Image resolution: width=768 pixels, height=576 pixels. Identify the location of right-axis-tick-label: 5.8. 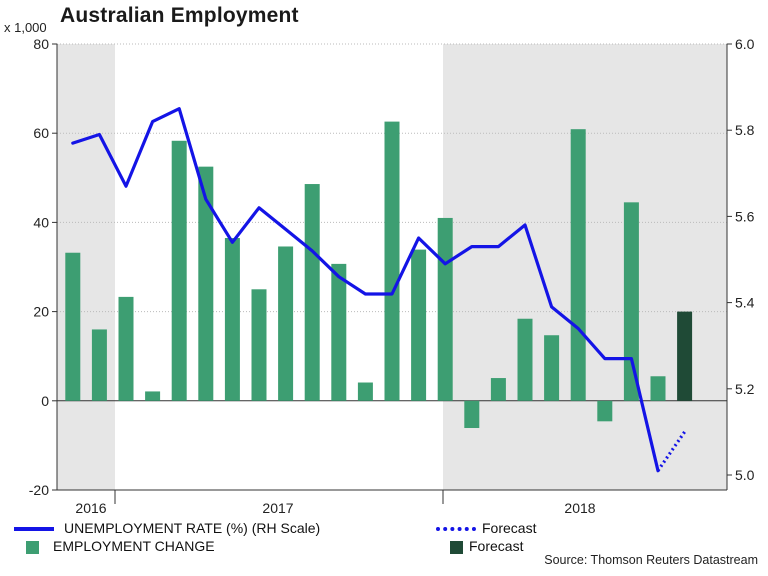
(745, 130).